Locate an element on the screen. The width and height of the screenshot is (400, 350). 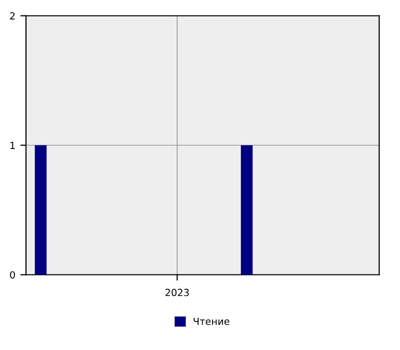
legend-label: Чтение is located at coordinates (212, 321).